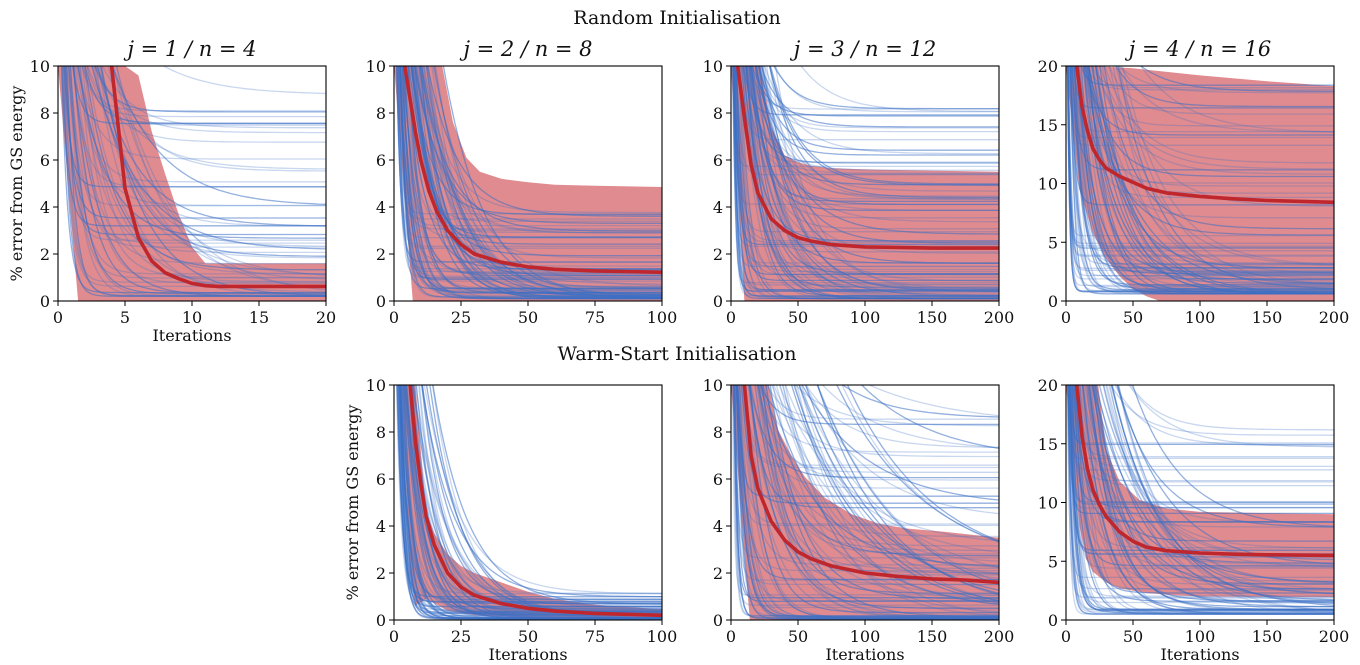 The height and width of the screenshot is (665, 1360). What do you see at coordinates (189, 49) in the screenshot?
I see `panel-title: j = 1 / n = 4` at bounding box center [189, 49].